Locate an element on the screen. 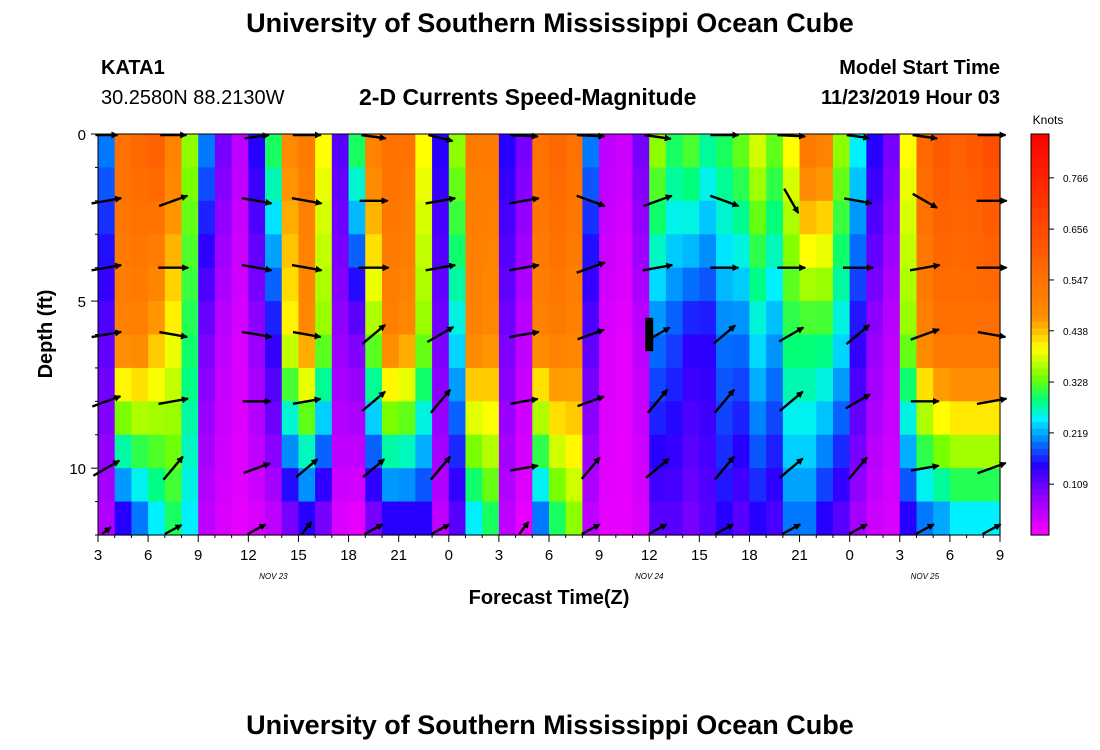 Image resolution: width=1100 pixels, height=750 pixels. y-axis-title: Depth (ft) is located at coordinates (46, 334).